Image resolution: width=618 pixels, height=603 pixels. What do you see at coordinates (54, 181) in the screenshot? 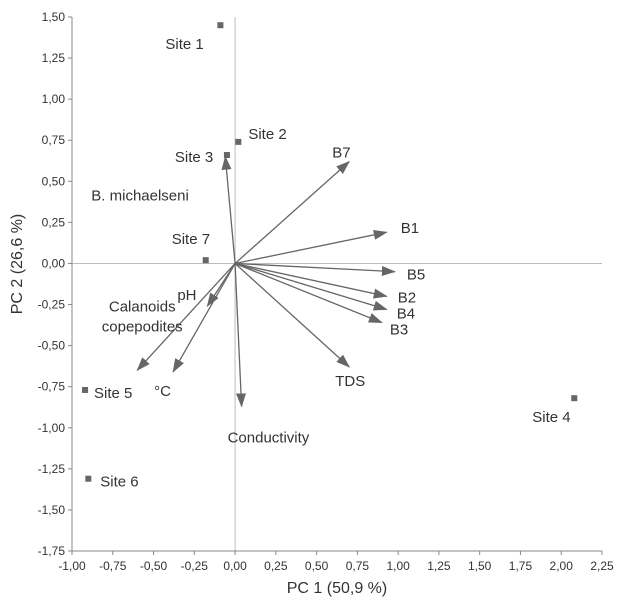
I see `y-tick-label: 0,50` at bounding box center [54, 181].